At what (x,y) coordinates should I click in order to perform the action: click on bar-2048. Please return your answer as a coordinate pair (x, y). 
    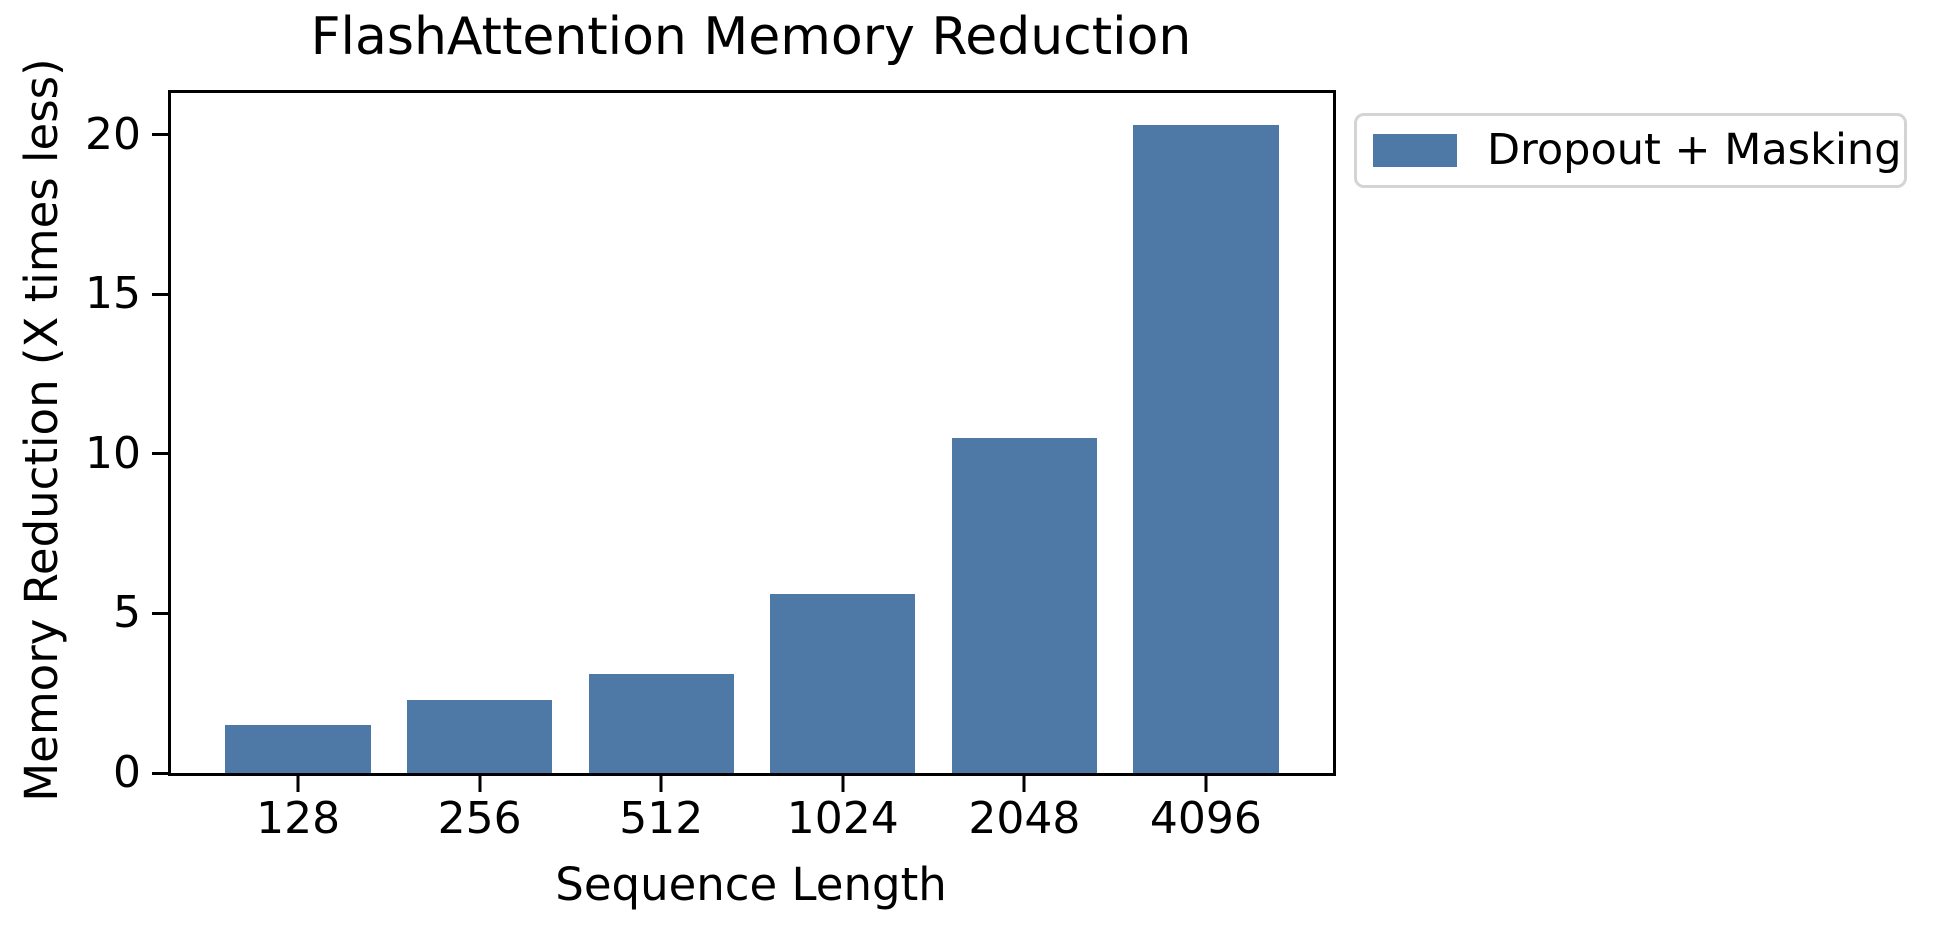
    Looking at the image, I should click on (1024, 605).